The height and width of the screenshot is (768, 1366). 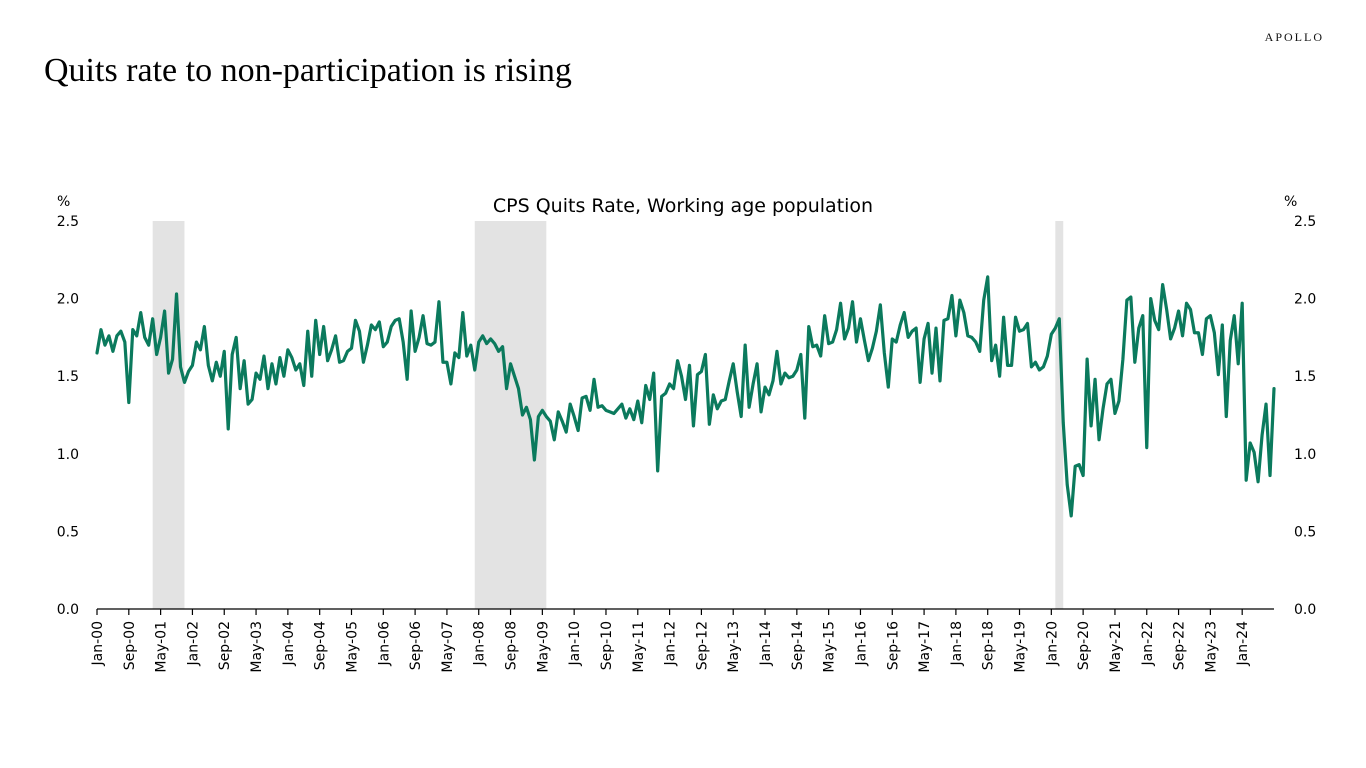 What do you see at coordinates (1052, 643) in the screenshot?
I see `x-tick-label: Jan-20` at bounding box center [1052, 643].